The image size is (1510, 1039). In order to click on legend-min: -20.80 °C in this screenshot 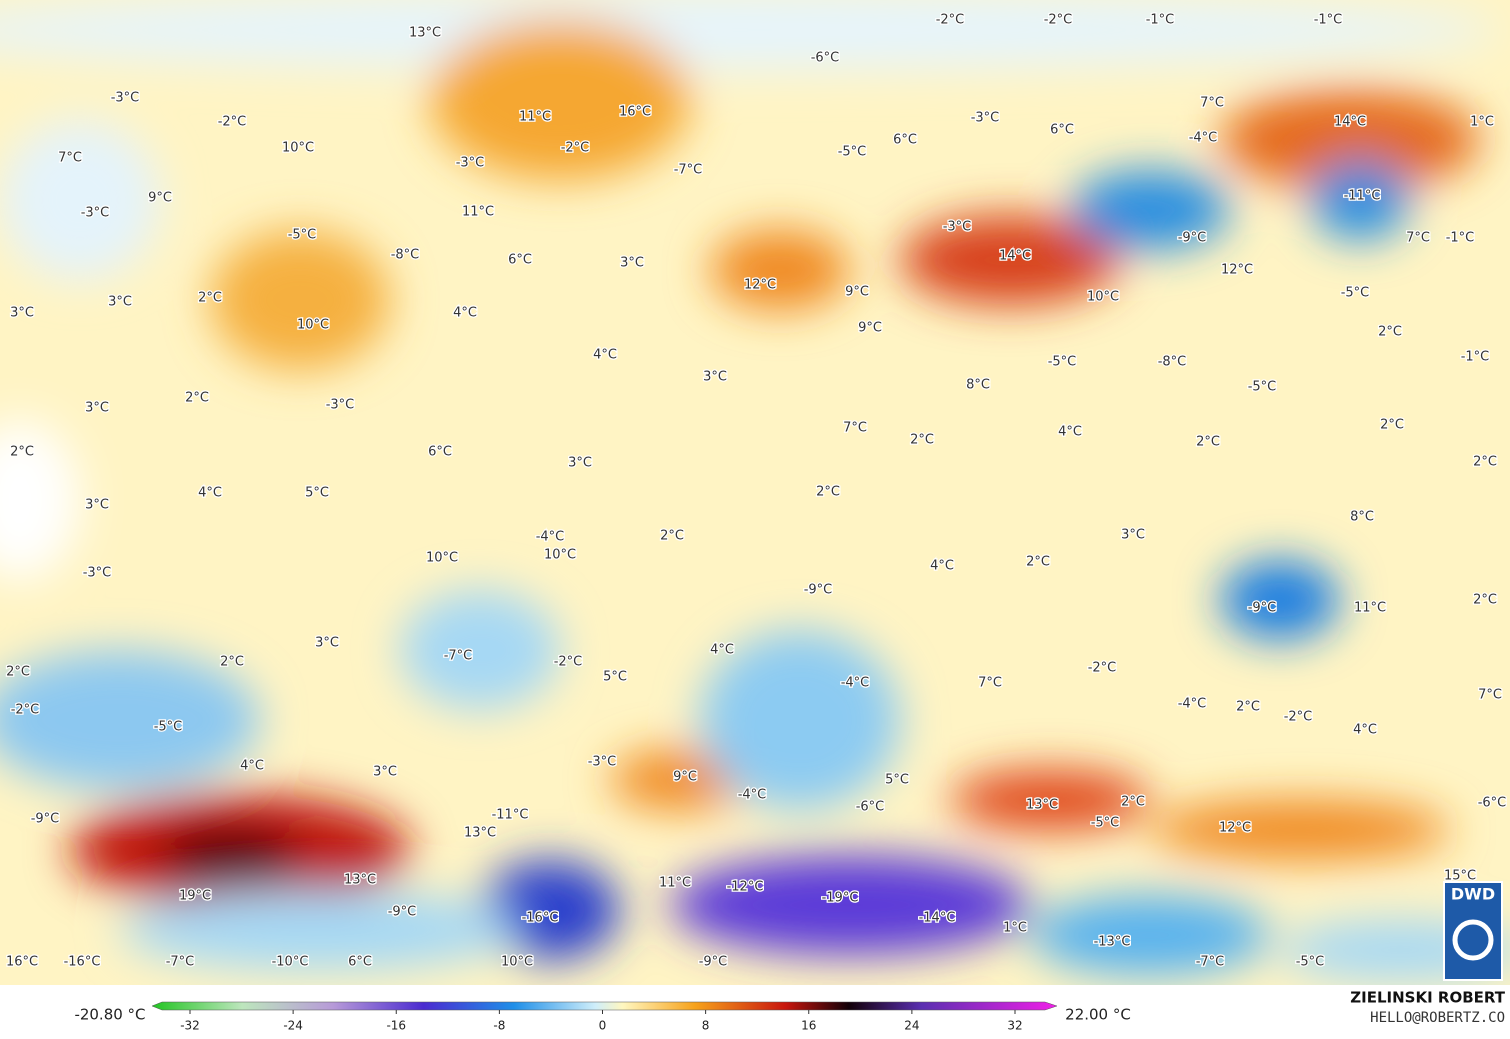, I will do `click(109, 1015)`.